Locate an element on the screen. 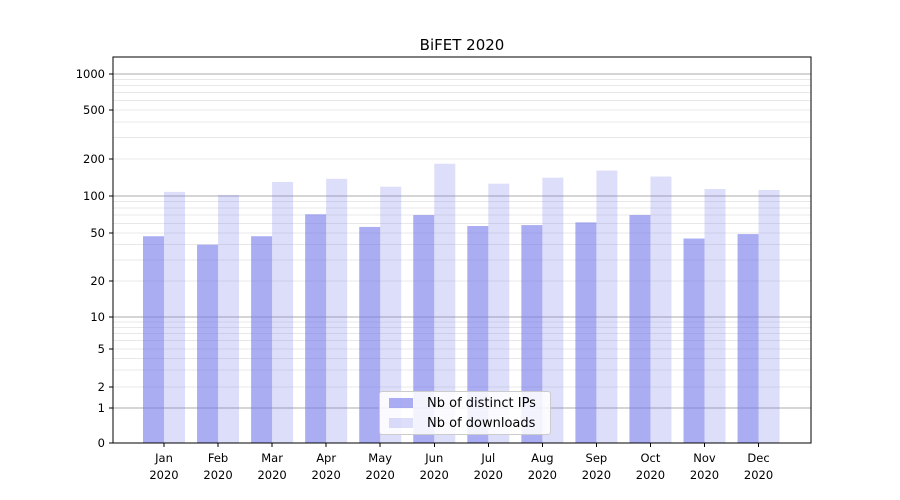  legend-item-downloads: Nb of downloads is located at coordinates (465, 423).